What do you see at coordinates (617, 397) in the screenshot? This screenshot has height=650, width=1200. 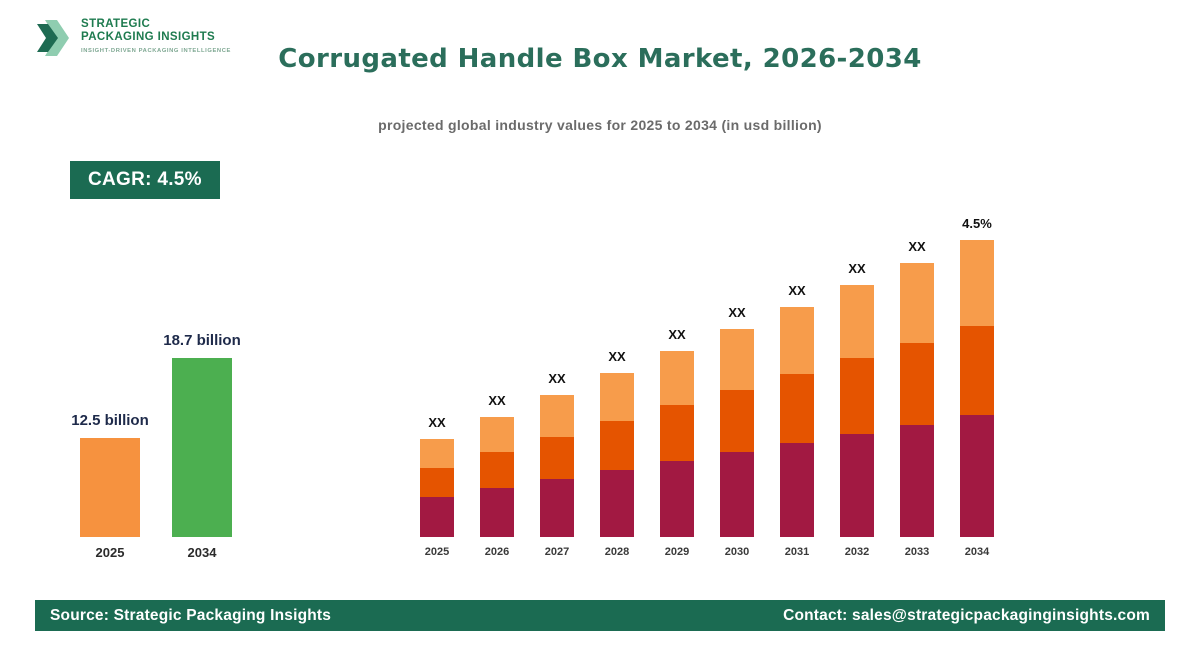 I see `stacked-segment-top-2028` at bounding box center [617, 397].